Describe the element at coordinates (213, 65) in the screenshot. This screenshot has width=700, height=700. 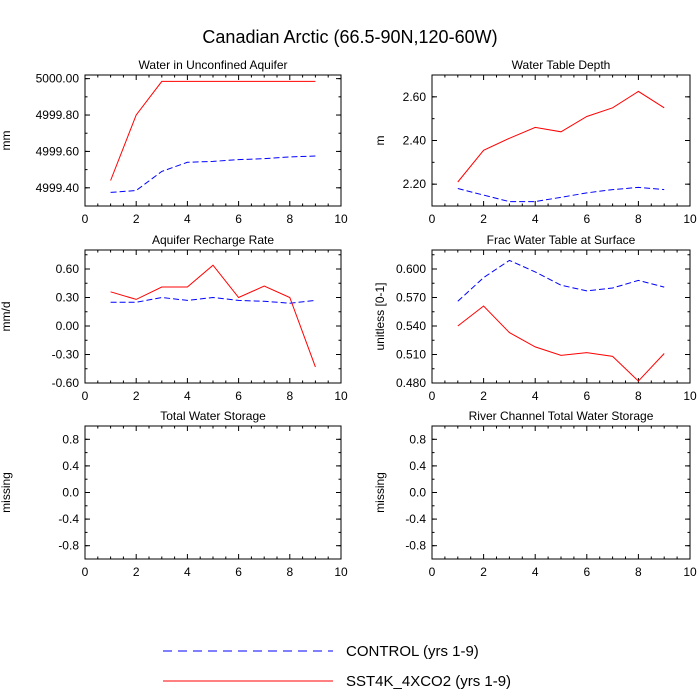
I see `panel-title: Water in Unconfined Aquifer` at that location.